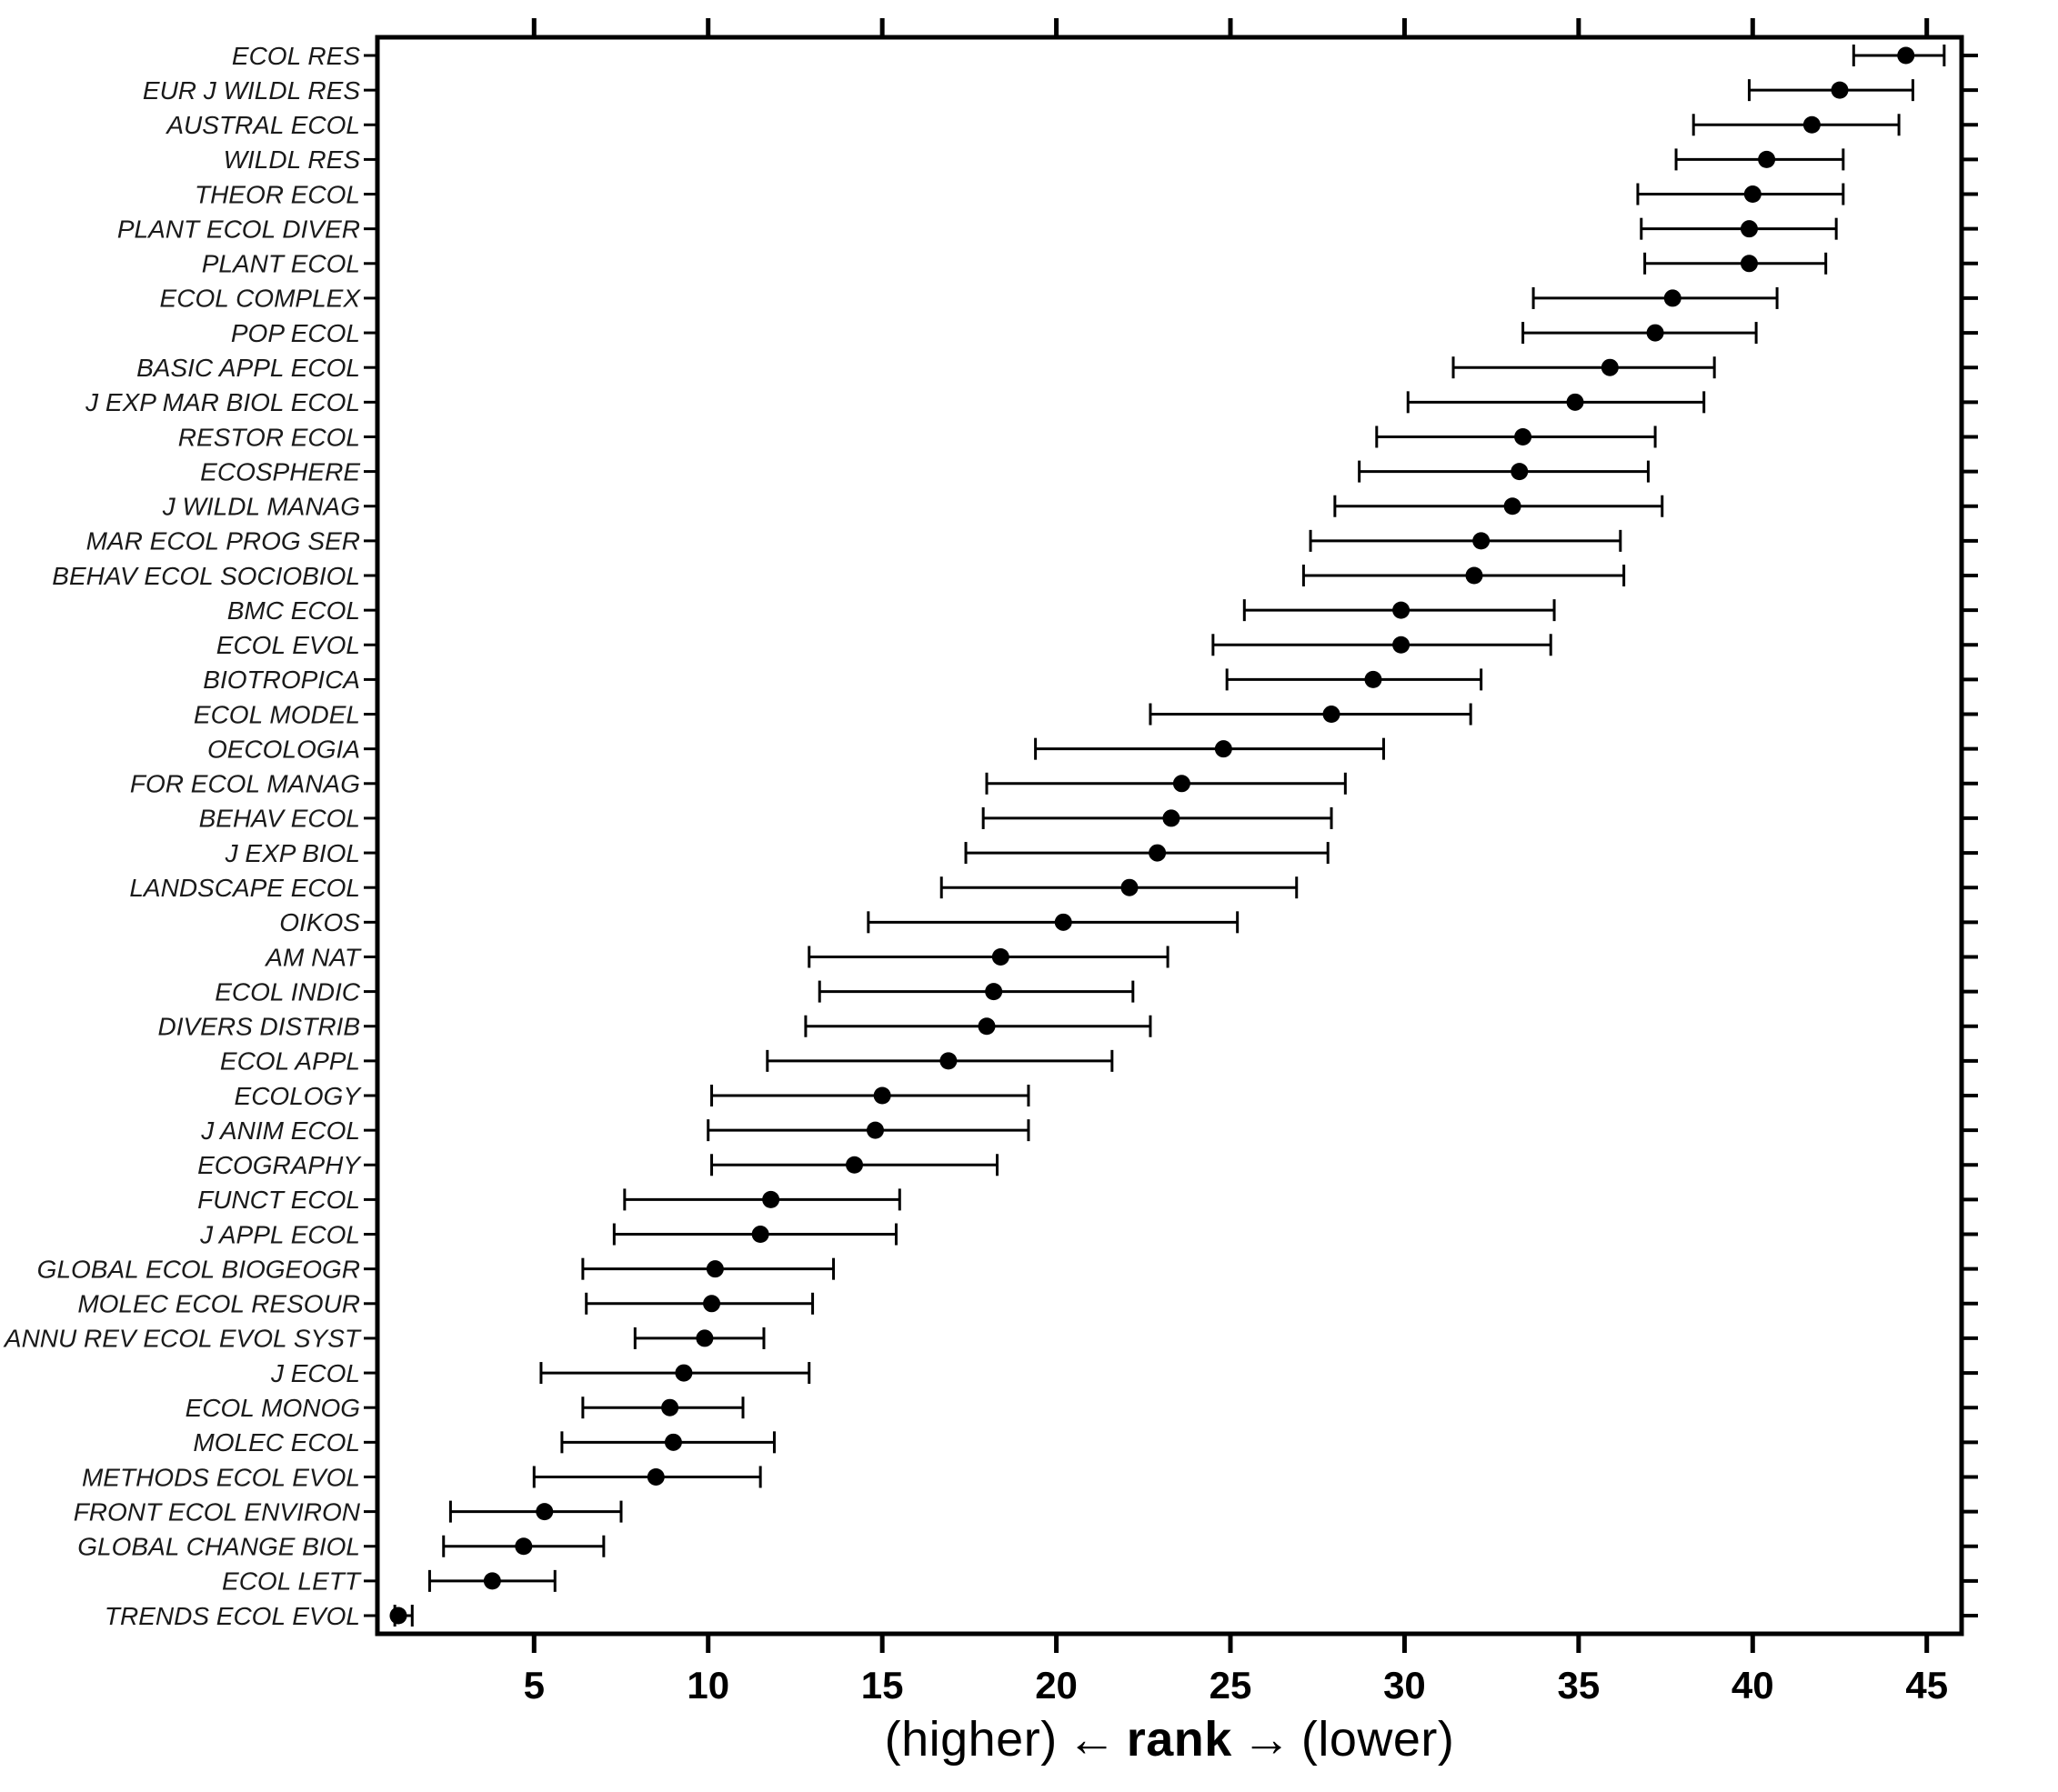  Describe the element at coordinates (277, 714) in the screenshot. I see `y-axis-label: ECOL MODEL` at that location.